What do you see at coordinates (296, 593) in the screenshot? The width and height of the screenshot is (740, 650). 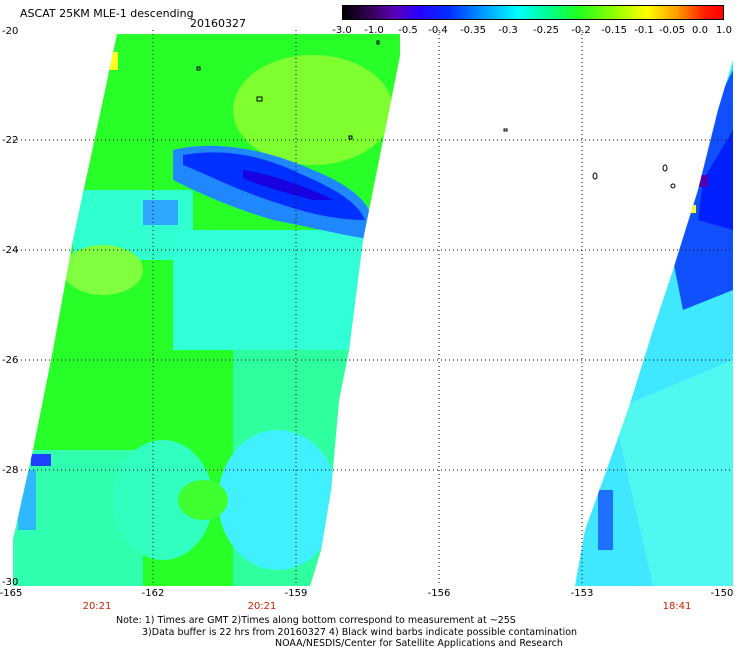 I see `lon-label: -159` at bounding box center [296, 593].